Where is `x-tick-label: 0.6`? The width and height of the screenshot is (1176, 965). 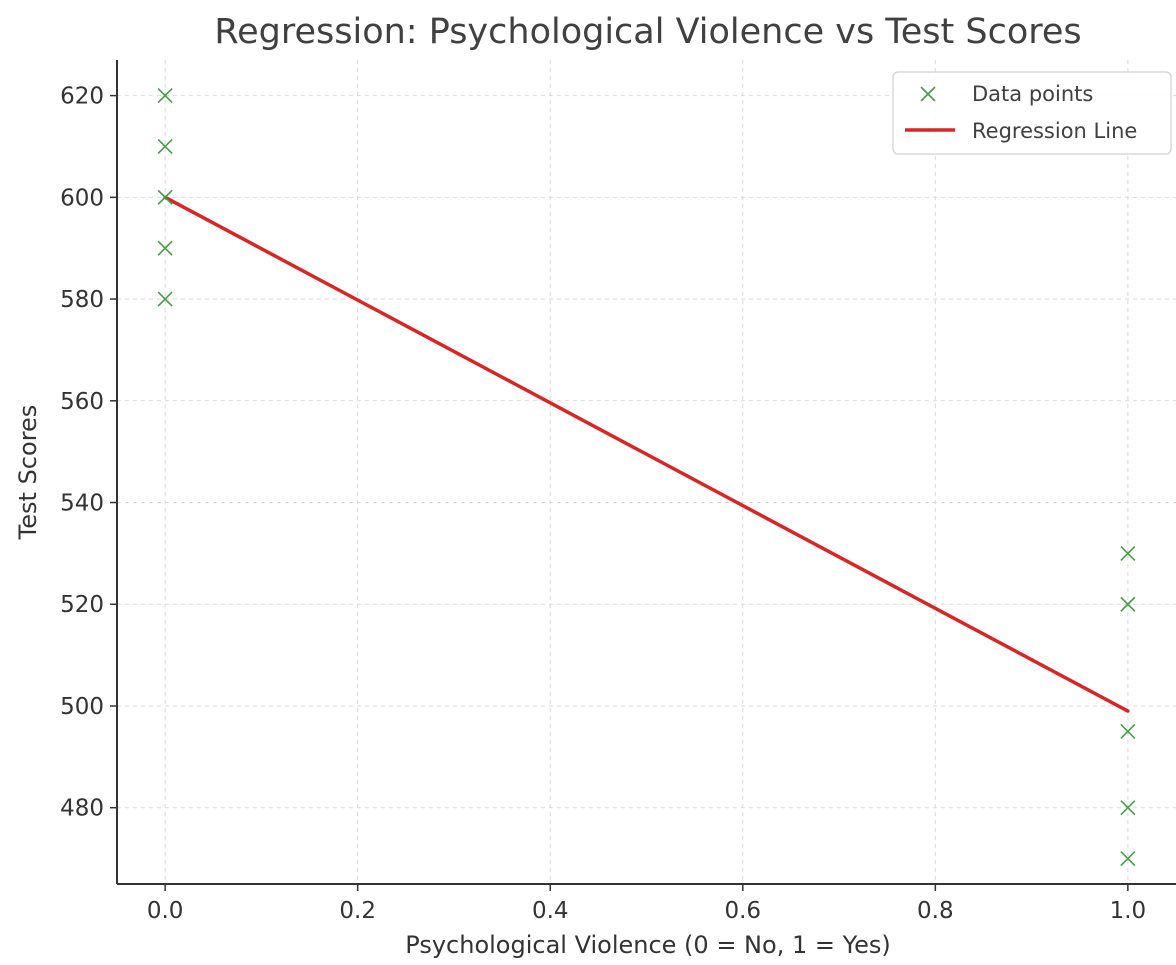 x-tick-label: 0.6 is located at coordinates (742, 911).